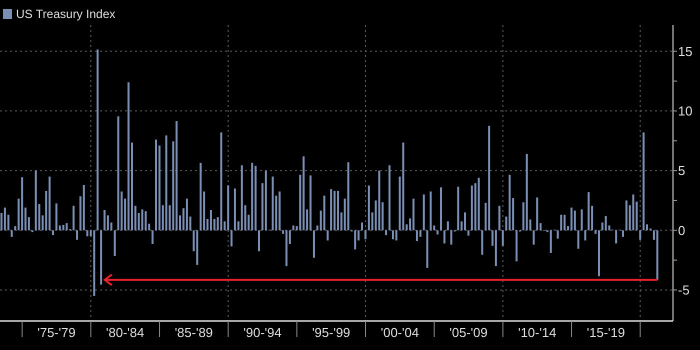 The image size is (700, 350). I want to click on legend-label: US Treasury Index, so click(66, 14).